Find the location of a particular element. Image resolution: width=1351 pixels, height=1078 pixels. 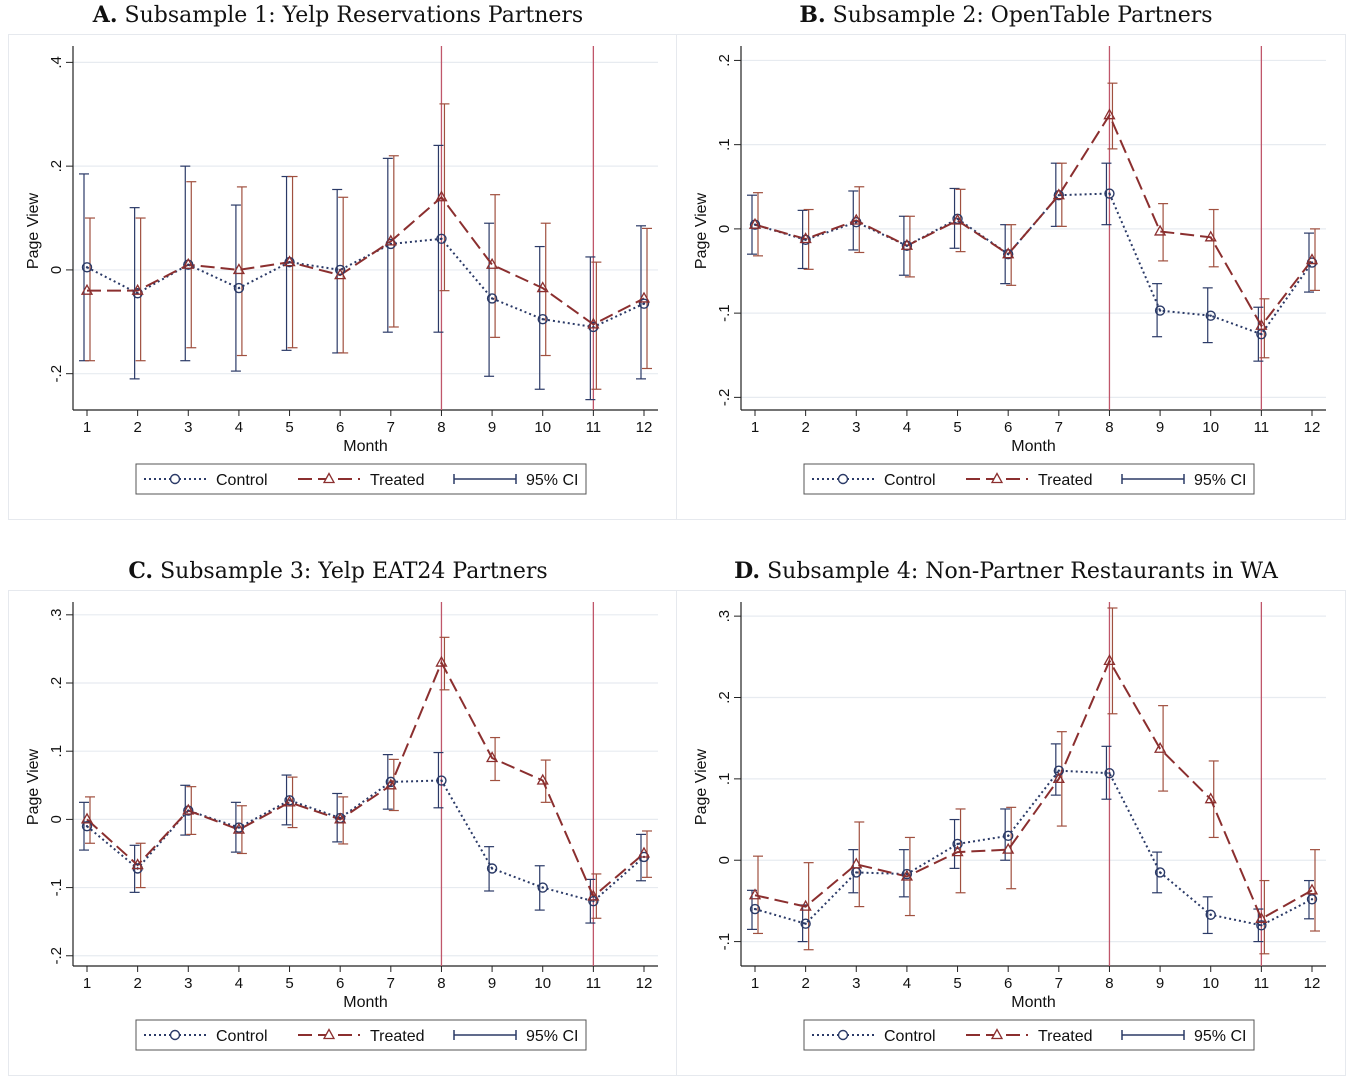

x-tick-label: 11 is located at coordinates (1262, 427).